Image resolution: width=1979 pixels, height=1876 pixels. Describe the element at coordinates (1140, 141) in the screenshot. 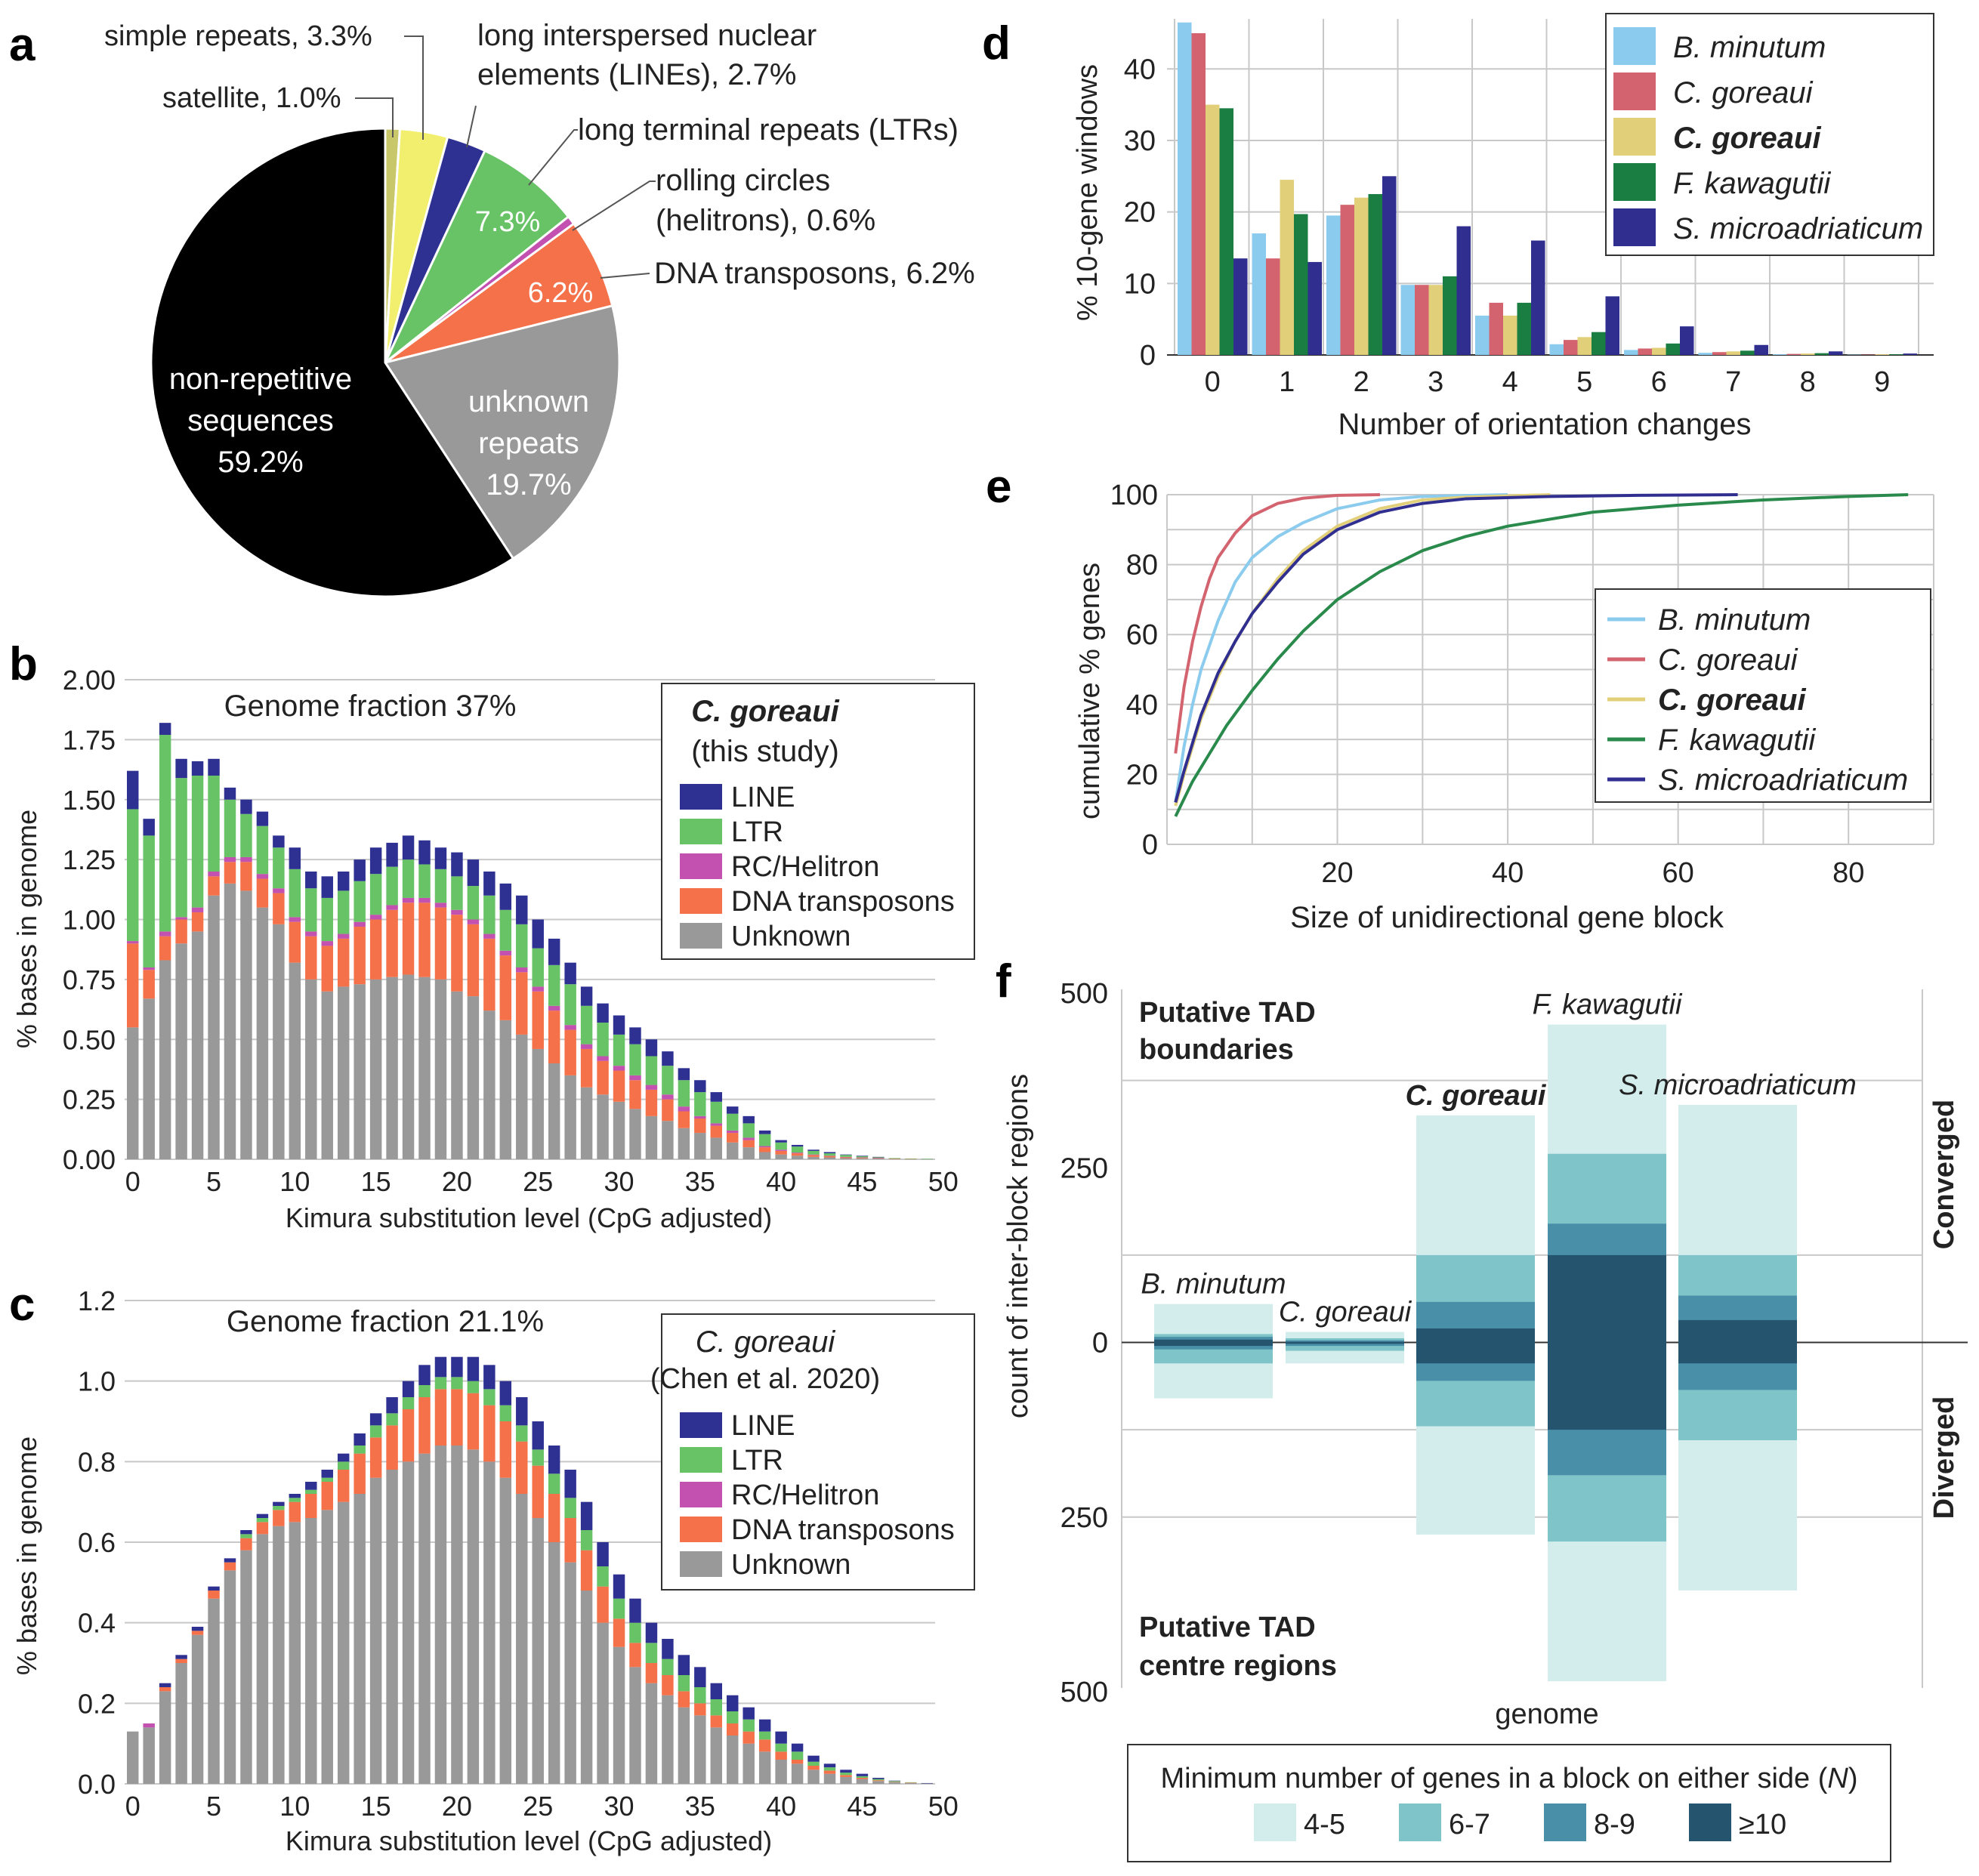

I see `d-ytick: 30` at that location.